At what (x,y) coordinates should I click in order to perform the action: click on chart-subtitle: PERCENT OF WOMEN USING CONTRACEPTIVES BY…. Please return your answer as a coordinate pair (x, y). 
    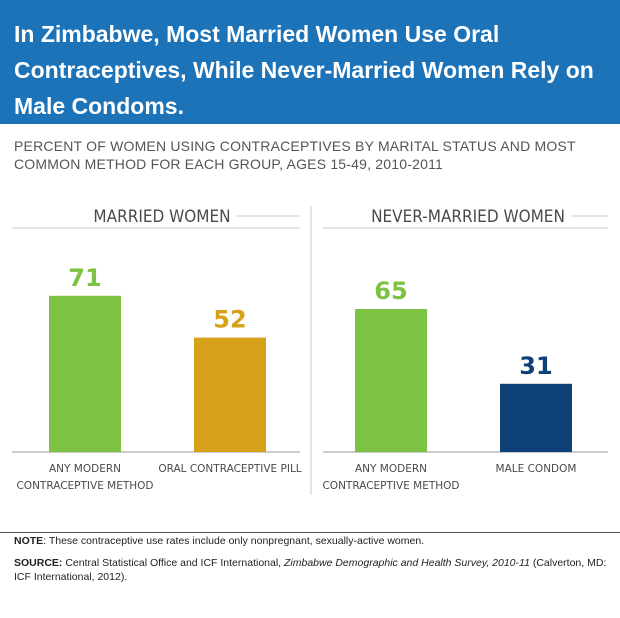
    Looking at the image, I should click on (295, 155).